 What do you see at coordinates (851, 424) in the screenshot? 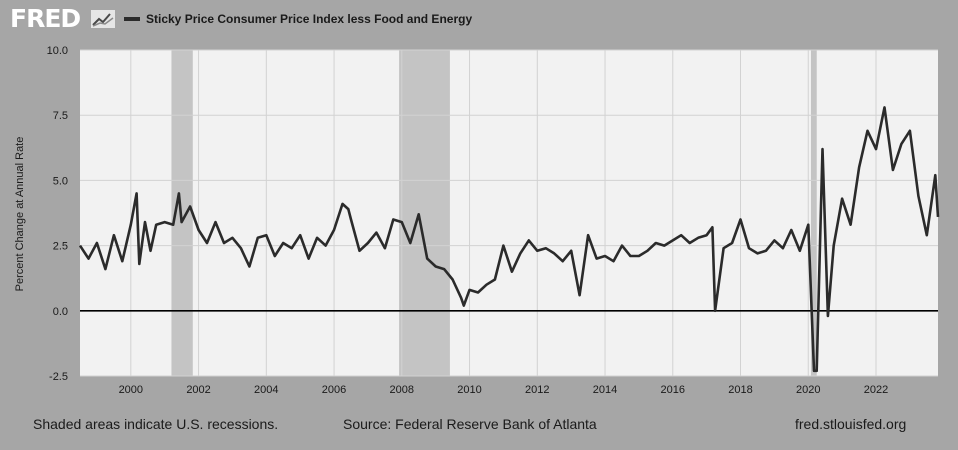
I see `fred-site-link: fred.stlouisfed.org` at bounding box center [851, 424].